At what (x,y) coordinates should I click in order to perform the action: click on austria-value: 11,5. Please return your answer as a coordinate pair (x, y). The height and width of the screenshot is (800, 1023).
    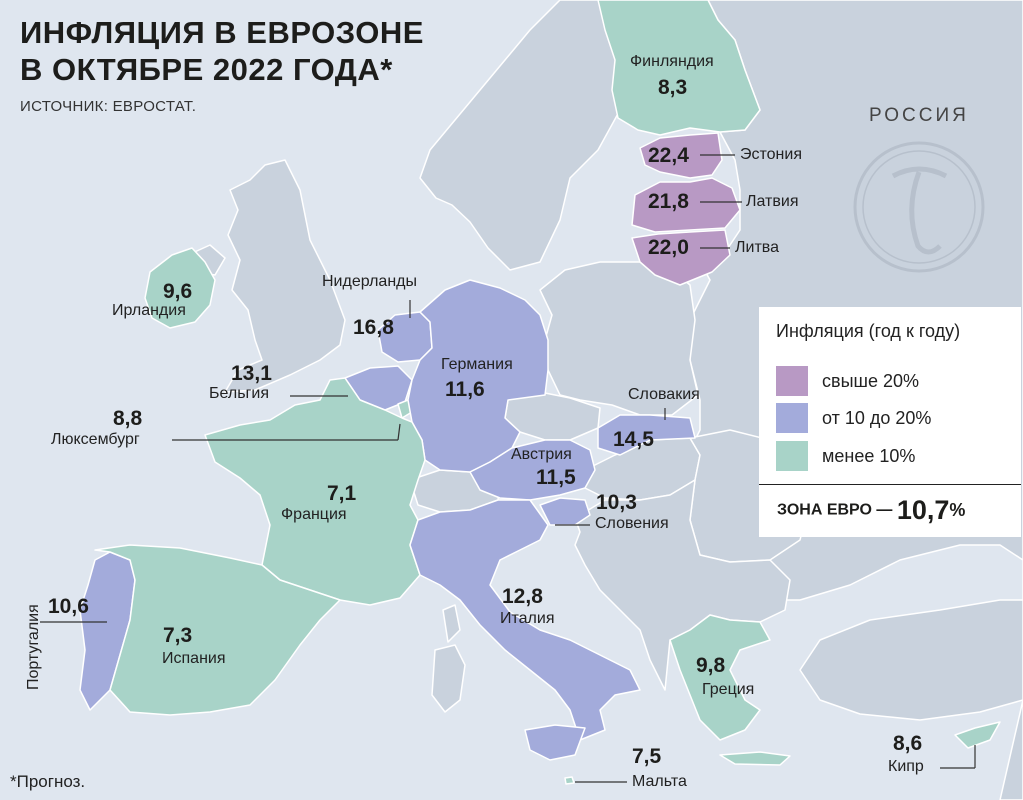
    Looking at the image, I should click on (556, 477).